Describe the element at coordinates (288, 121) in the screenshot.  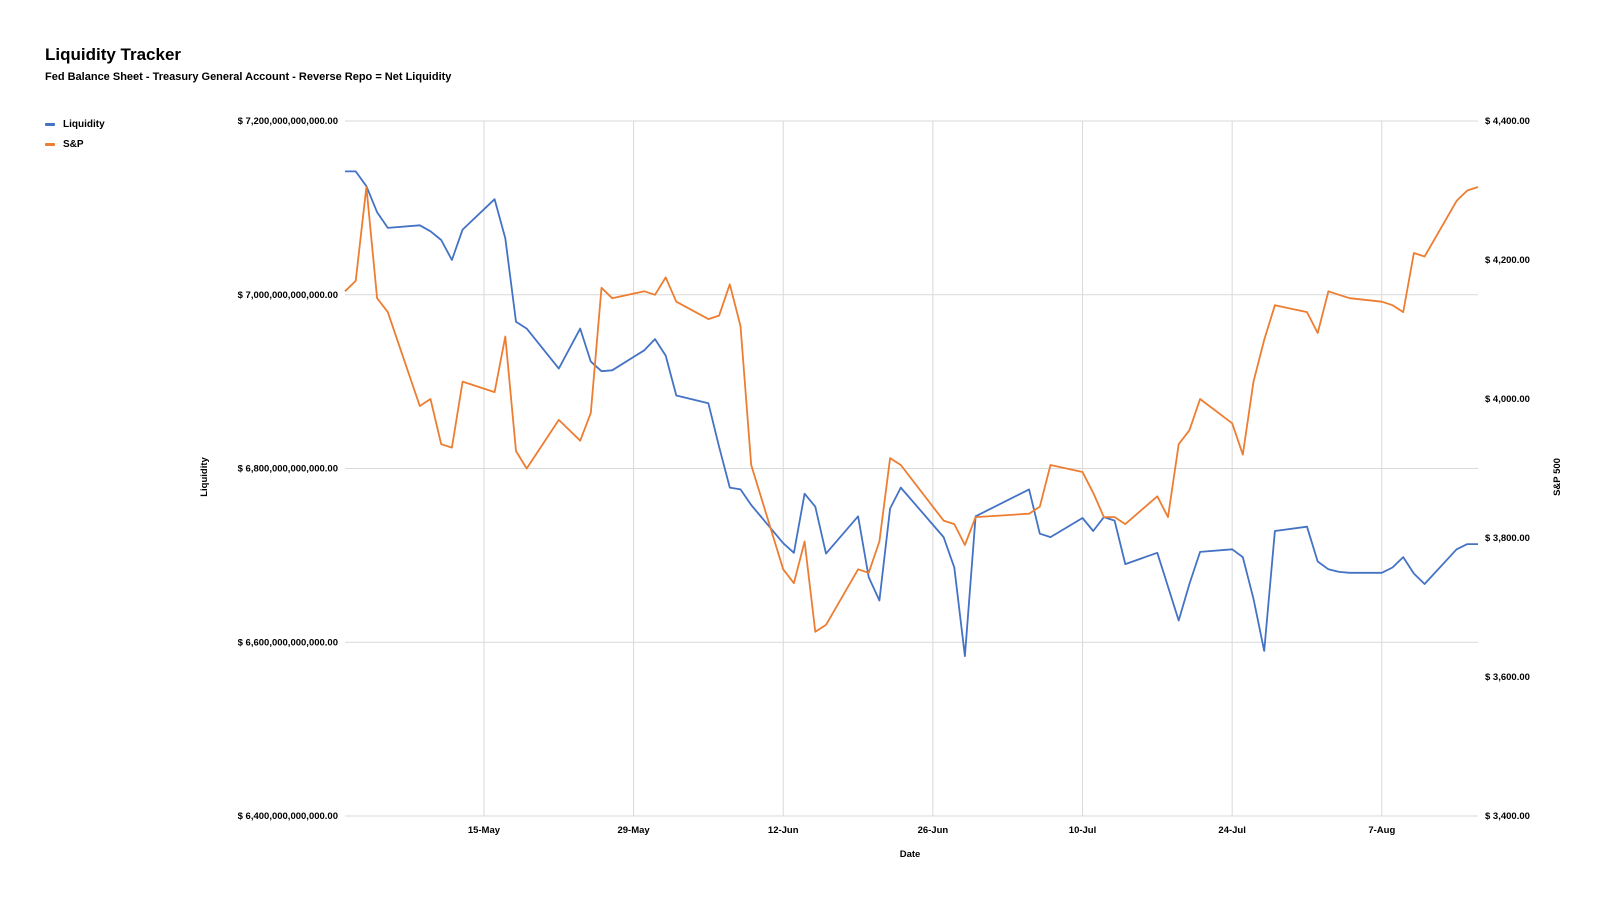
I see `y-left-tick-label: $ 7,200,000,000,000.00` at that location.